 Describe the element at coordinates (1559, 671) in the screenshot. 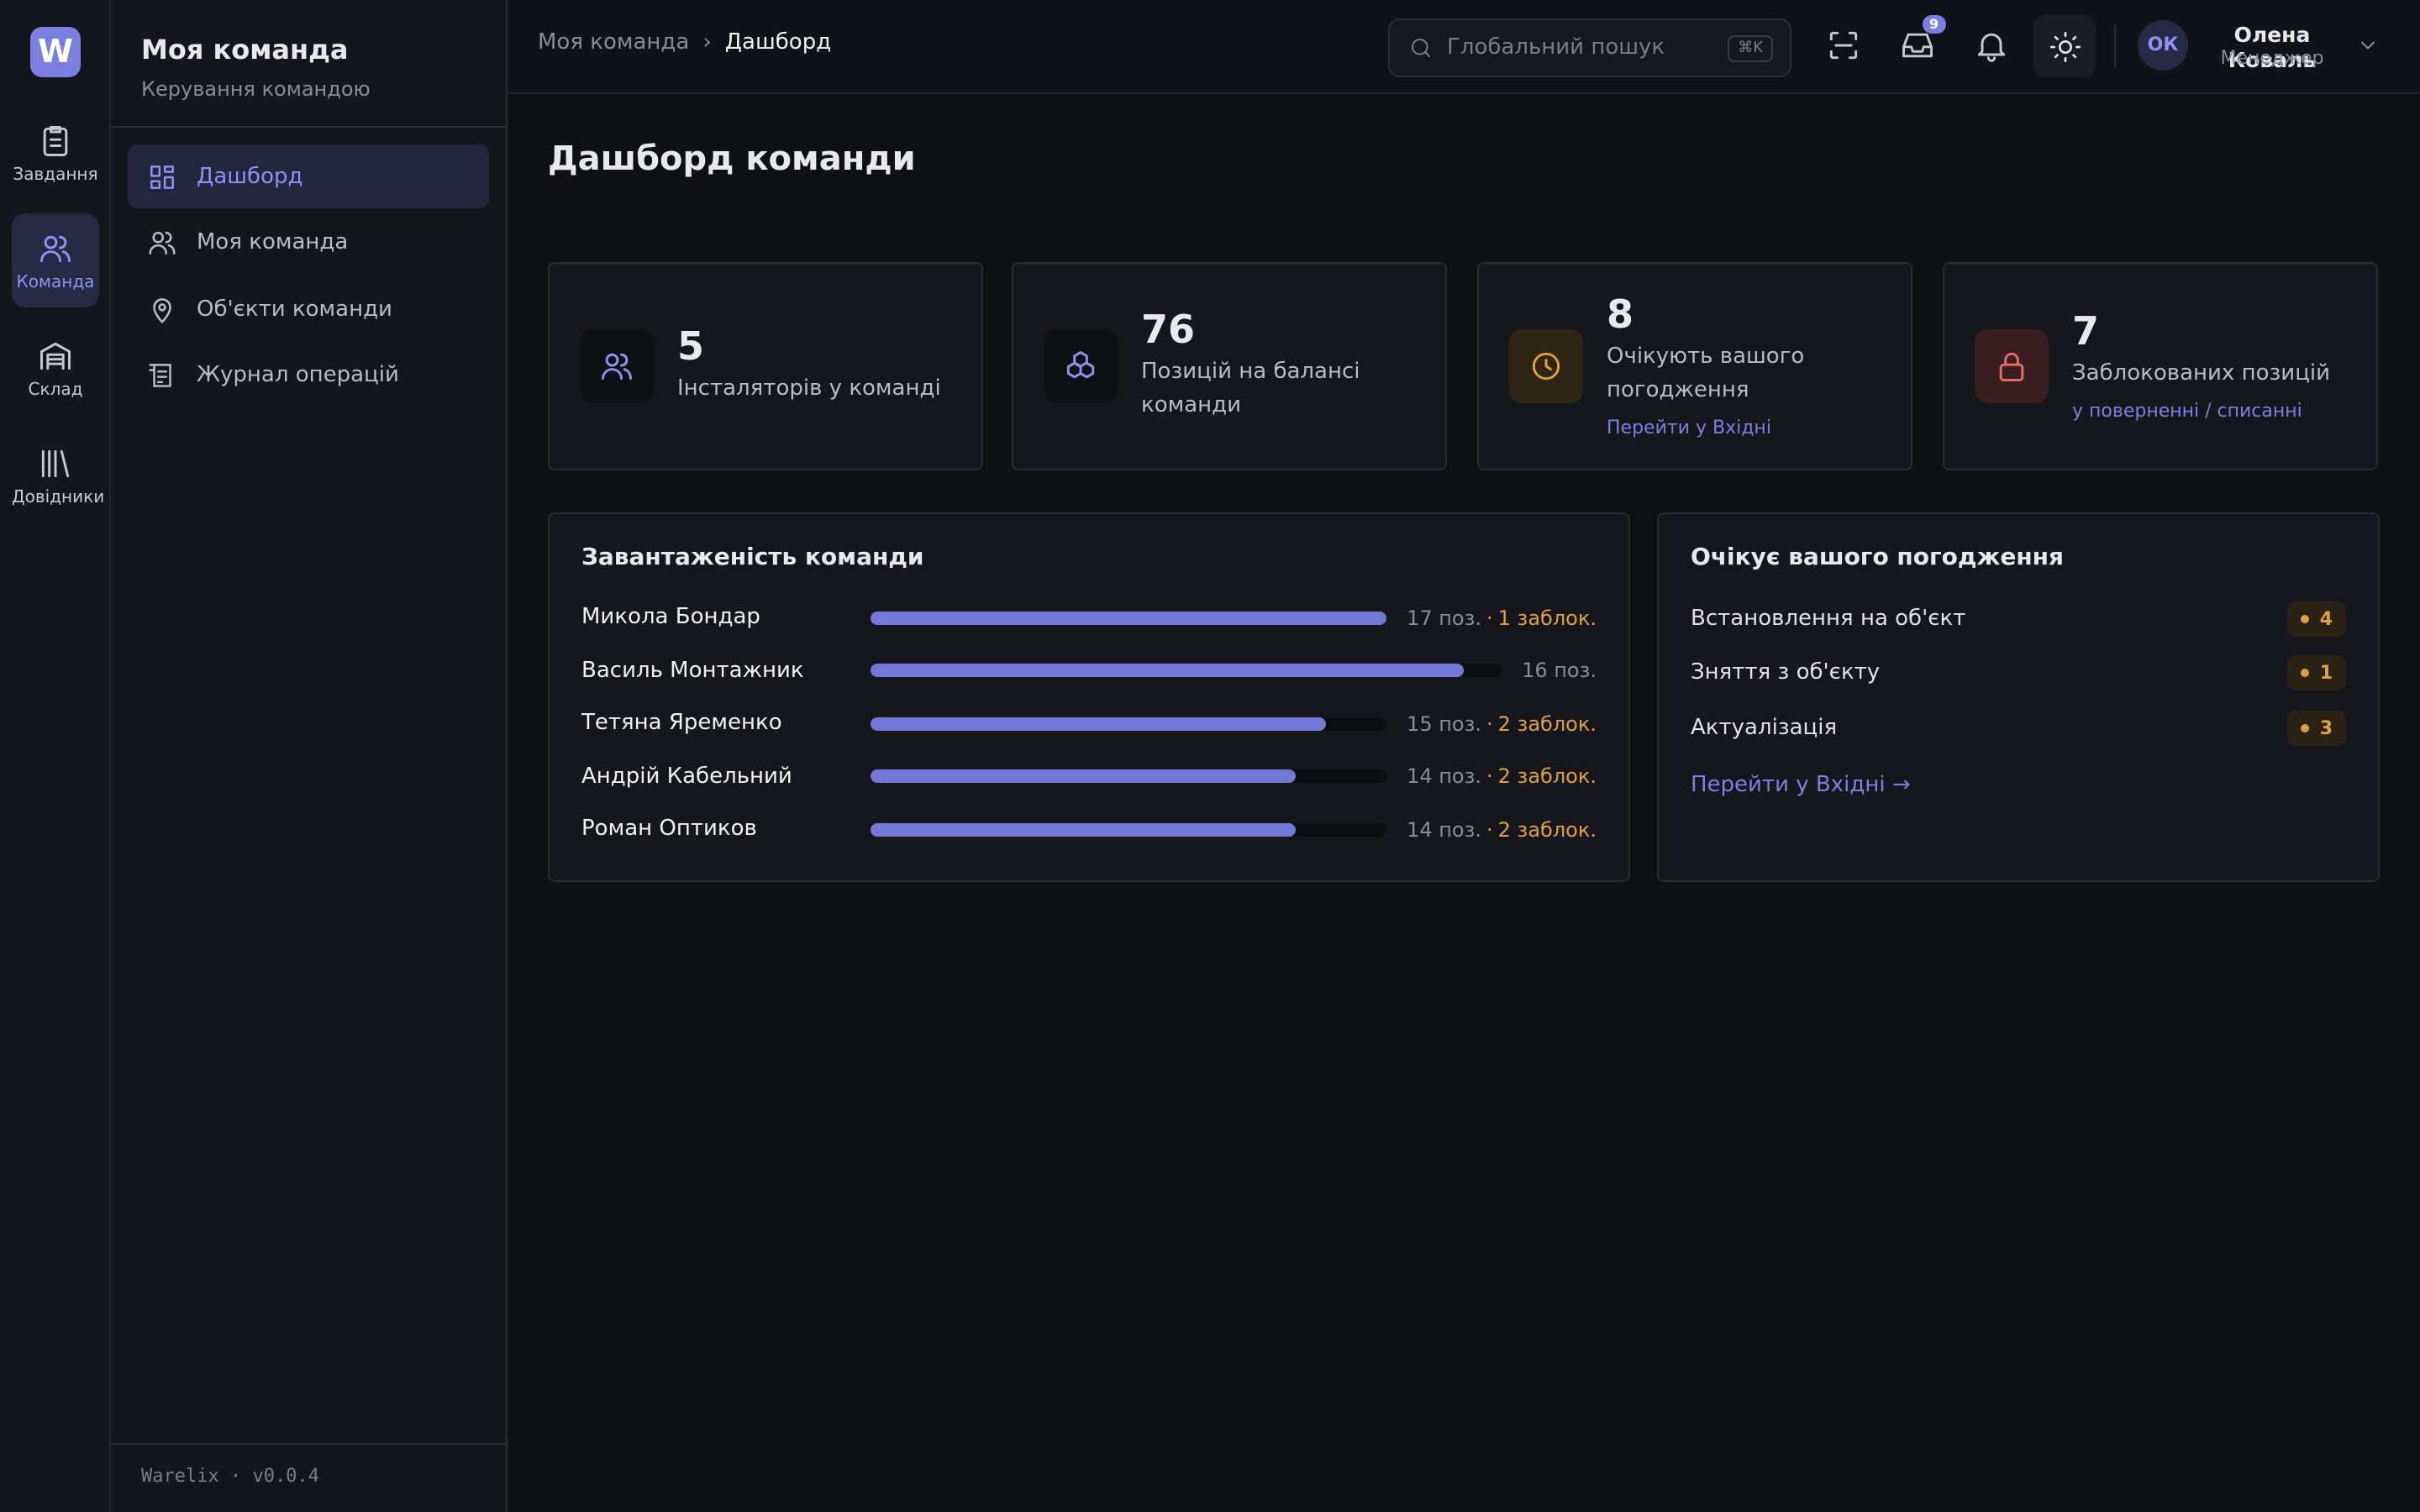

I see `workload-label: 16 поз.` at that location.